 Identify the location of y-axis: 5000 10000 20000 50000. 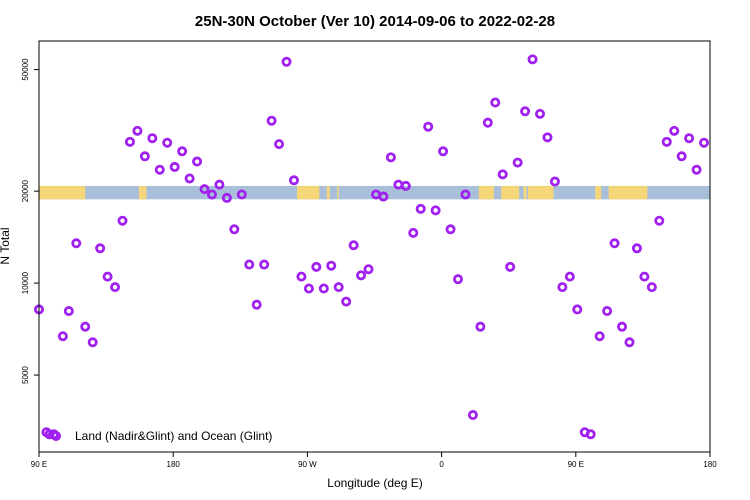
(30, 221).